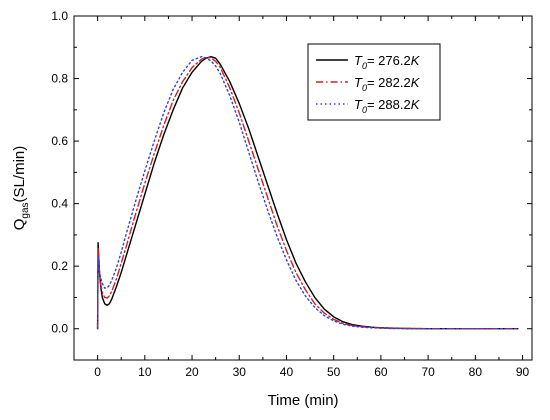  What do you see at coordinates (59, 16) in the screenshot?
I see `y-tick-label: 1.0` at bounding box center [59, 16].